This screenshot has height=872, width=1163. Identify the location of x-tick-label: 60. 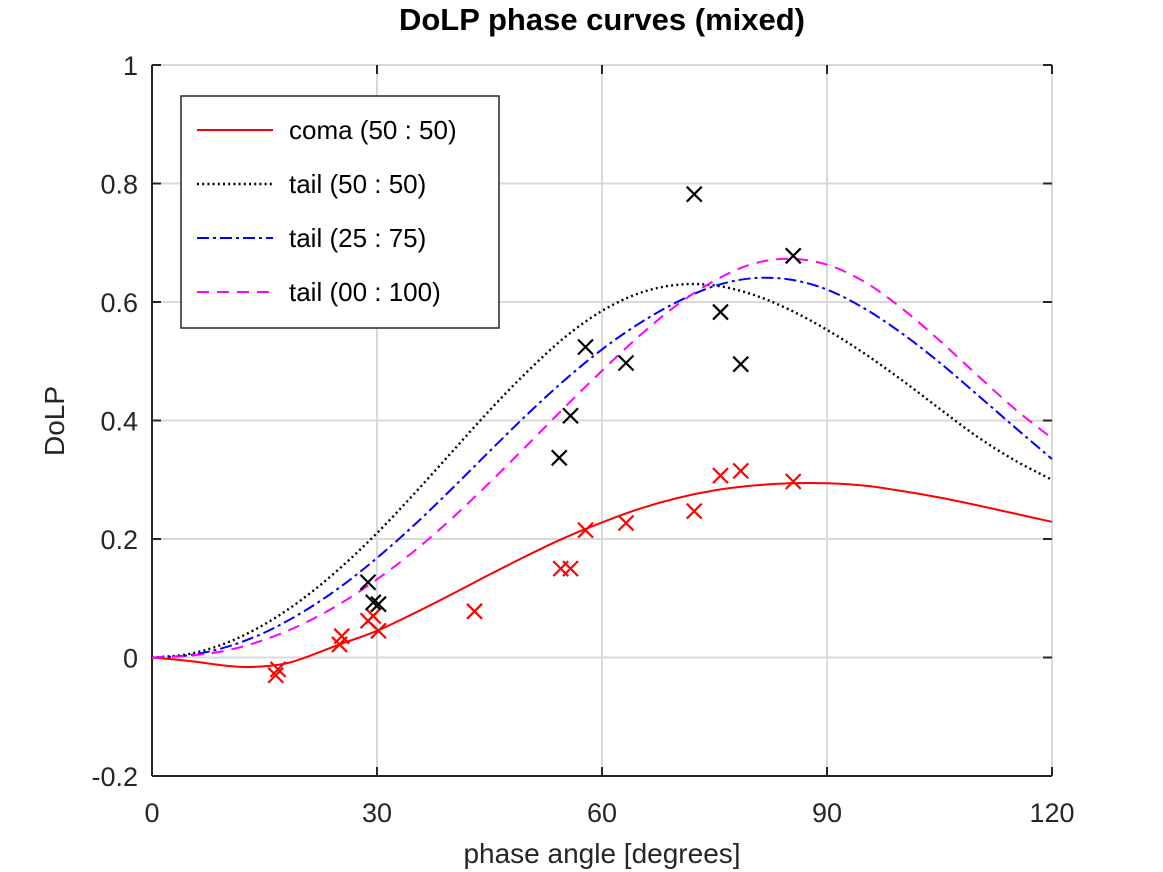
(602, 813).